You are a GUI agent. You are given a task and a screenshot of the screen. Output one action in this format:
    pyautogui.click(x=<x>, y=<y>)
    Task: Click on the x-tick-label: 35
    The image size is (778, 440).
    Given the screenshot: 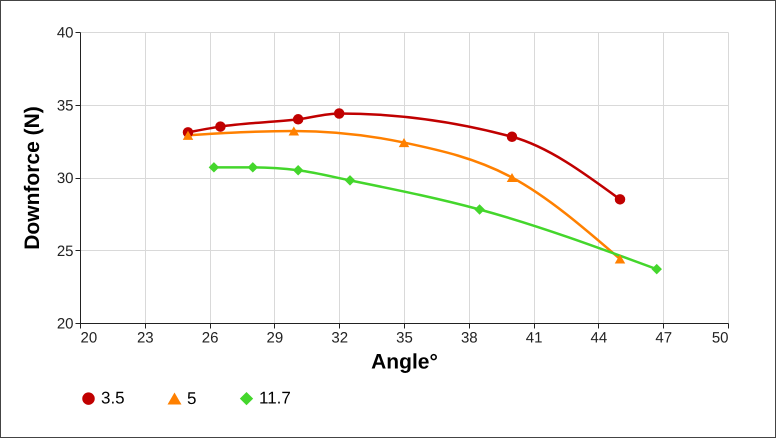 What is the action you would take?
    pyautogui.click(x=404, y=338)
    